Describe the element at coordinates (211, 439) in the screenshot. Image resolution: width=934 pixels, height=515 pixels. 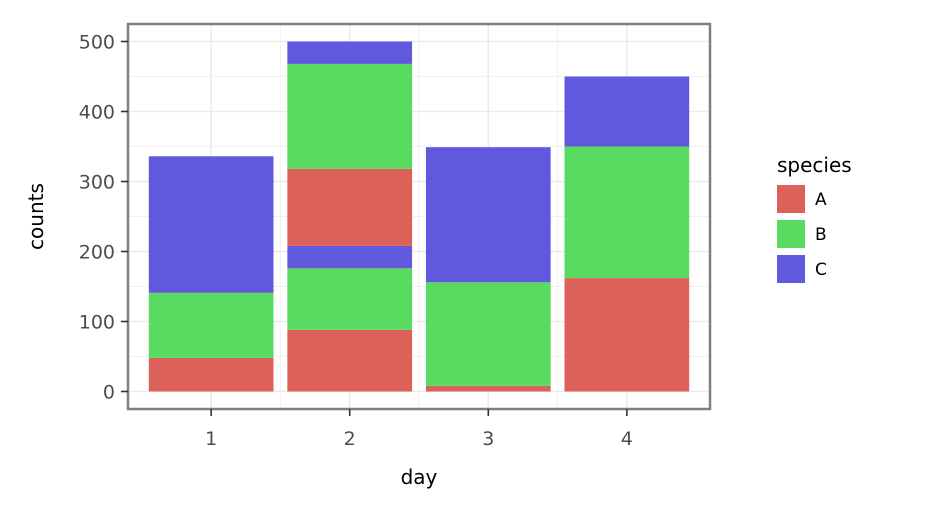
I see `x-tick-label: 1` at that location.